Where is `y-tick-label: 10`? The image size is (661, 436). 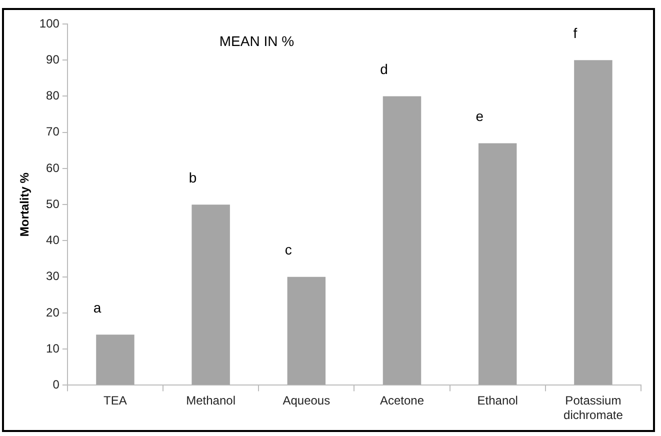
y-tick-label: 10 is located at coordinates (53, 348).